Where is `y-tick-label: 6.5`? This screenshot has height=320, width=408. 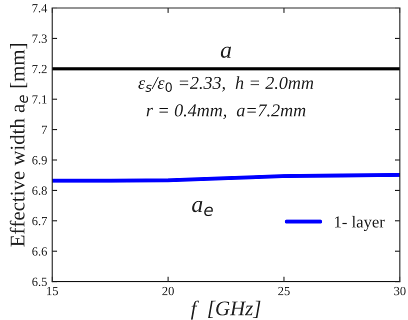 y-tick-label: 6.5 is located at coordinates (39, 282).